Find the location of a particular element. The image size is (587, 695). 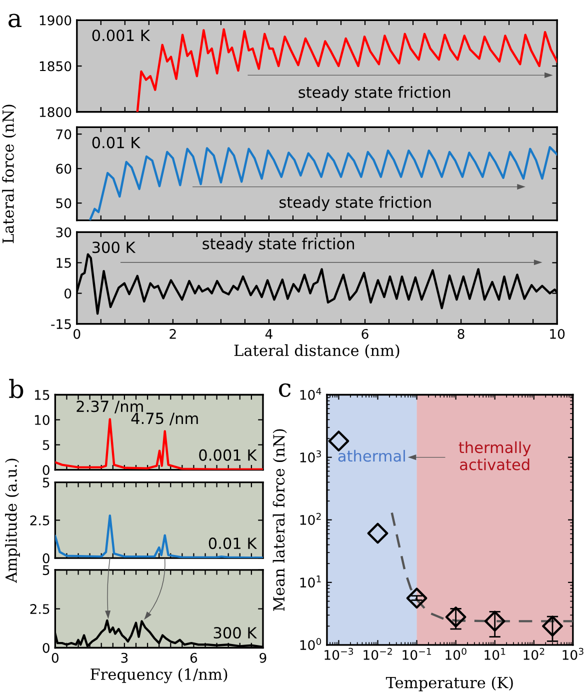

x-tick-label: 10$^{3}$ is located at coordinates (573, 654).